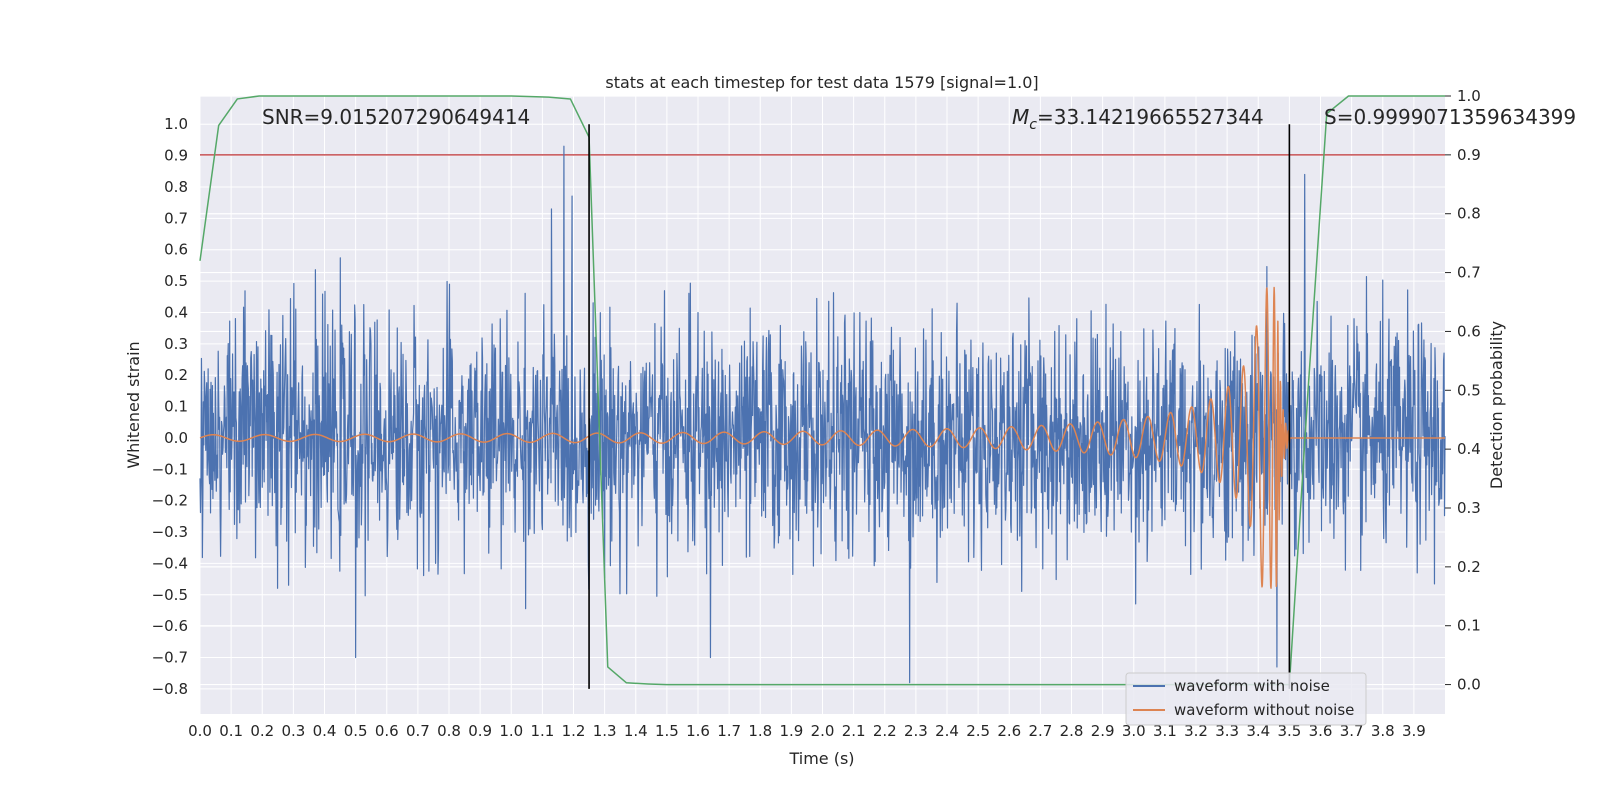  Describe the element at coordinates (1033, 125) in the screenshot. I see `chirp-mass-subscript: c` at that location.